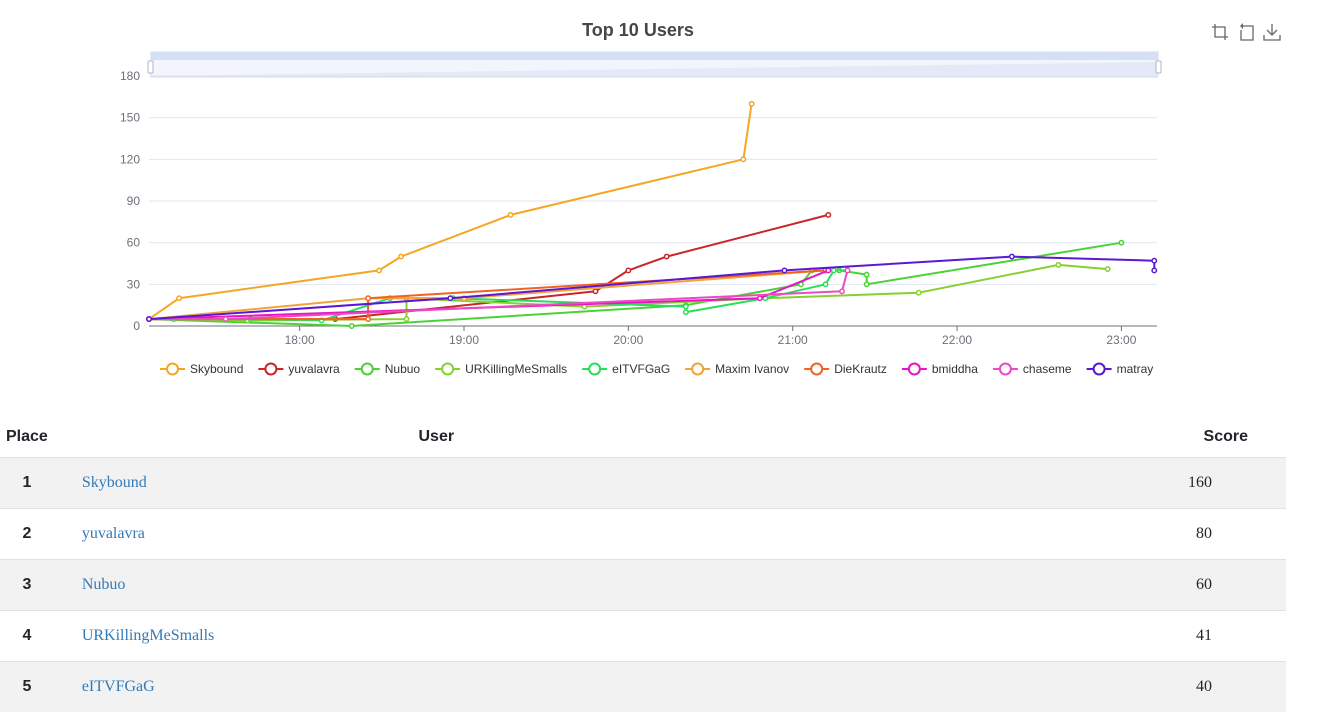 The image size is (1325, 718). Describe the element at coordinates (27, 483) in the screenshot. I see `row-place: 1` at that location.